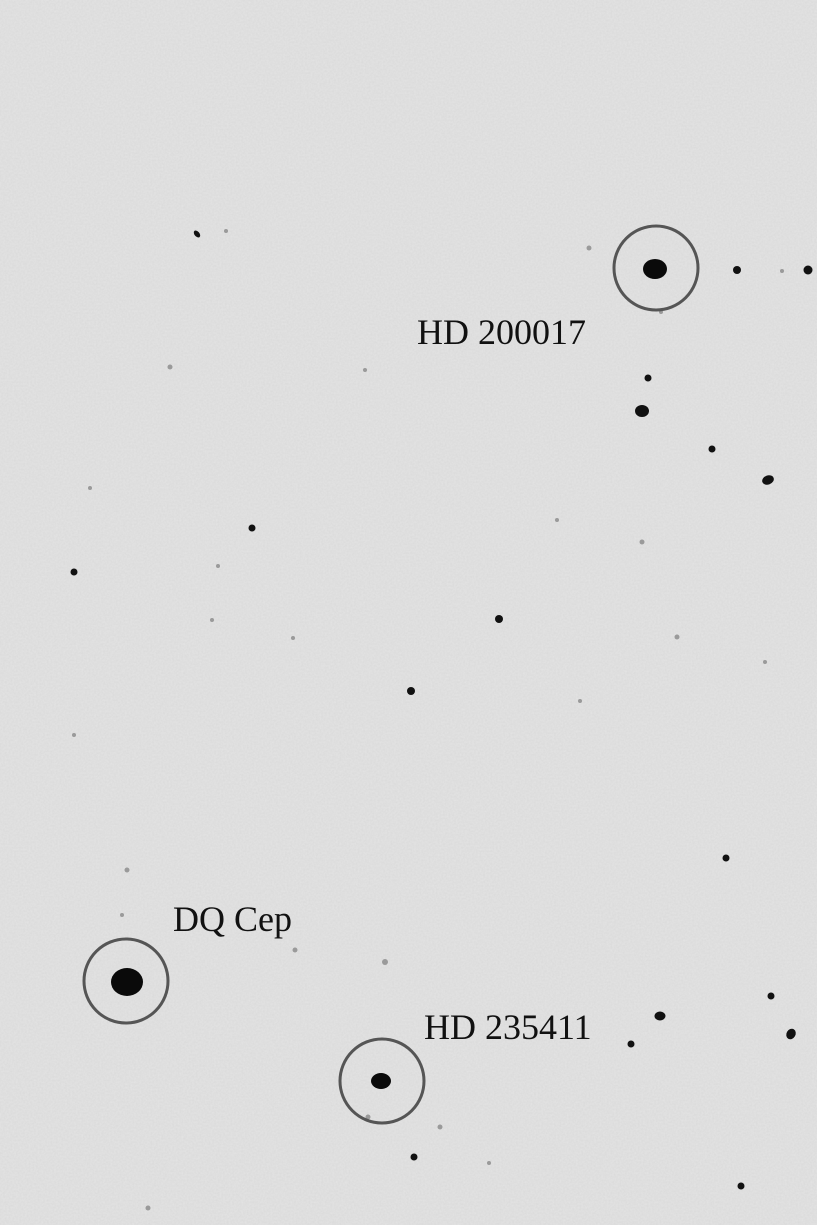  What do you see at coordinates (232, 919) in the screenshot?
I see `star-label-dqcep: DQ Cep` at bounding box center [232, 919].